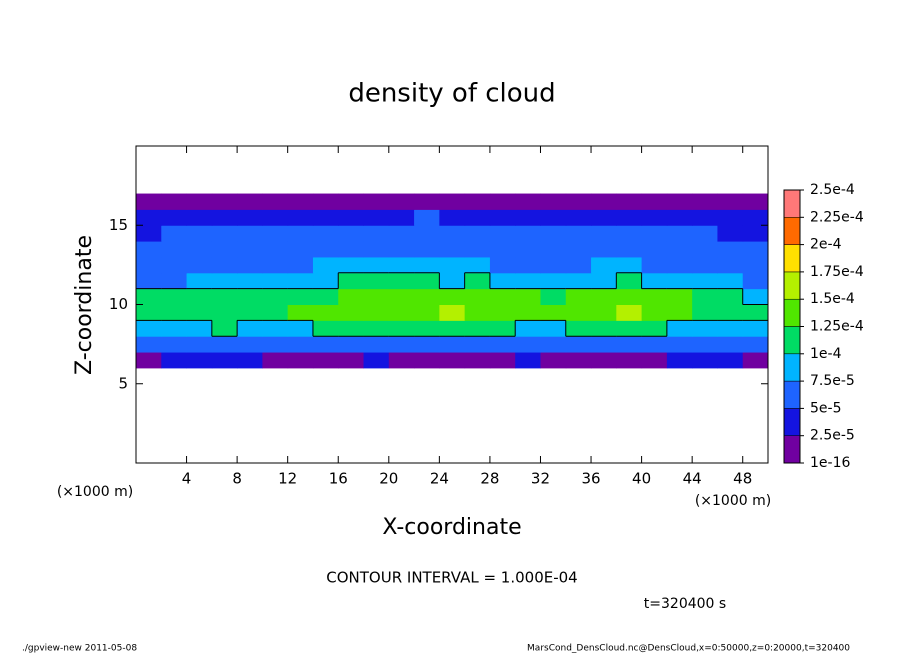 The image size is (904, 654). Describe the element at coordinates (118, 225) in the screenshot. I see `y-tick-label: 15` at that location.